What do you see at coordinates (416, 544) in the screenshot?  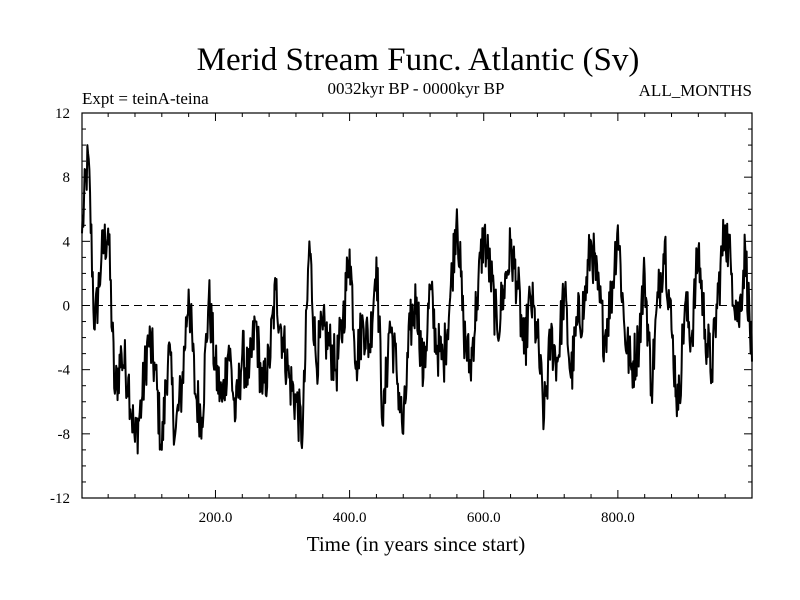 I see `x-axis-label: Time (in years since start)` at bounding box center [416, 544].